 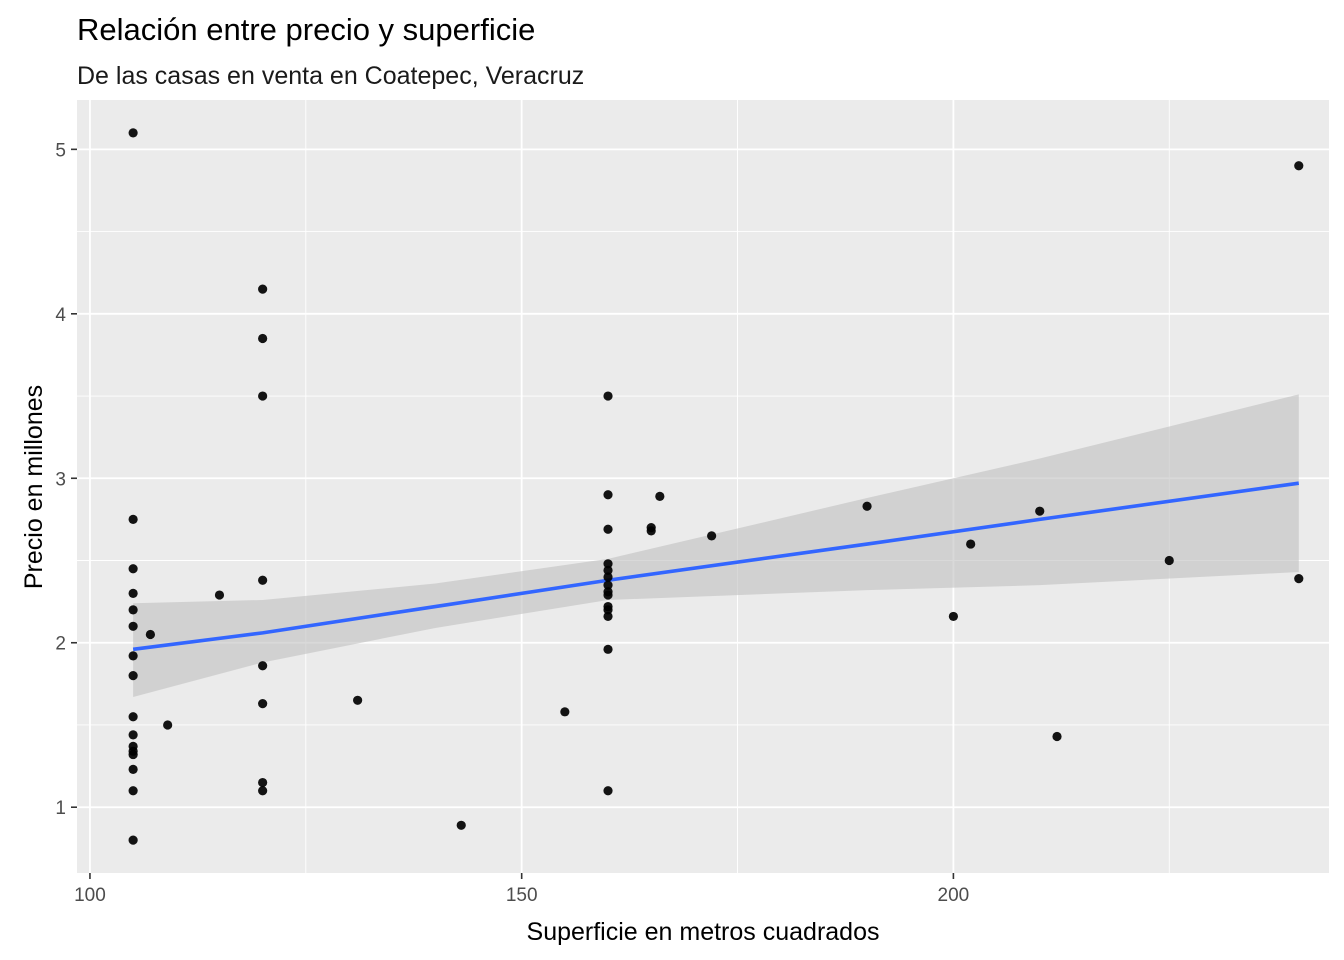 I want to click on y-tick-label: 3, so click(x=60, y=479).